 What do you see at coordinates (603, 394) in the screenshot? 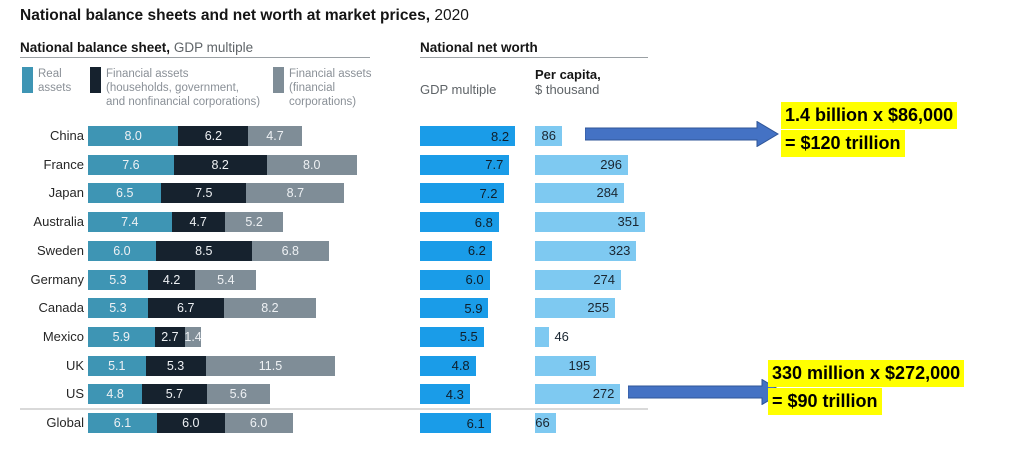
I see `per-capita-value: 272` at bounding box center [603, 394].